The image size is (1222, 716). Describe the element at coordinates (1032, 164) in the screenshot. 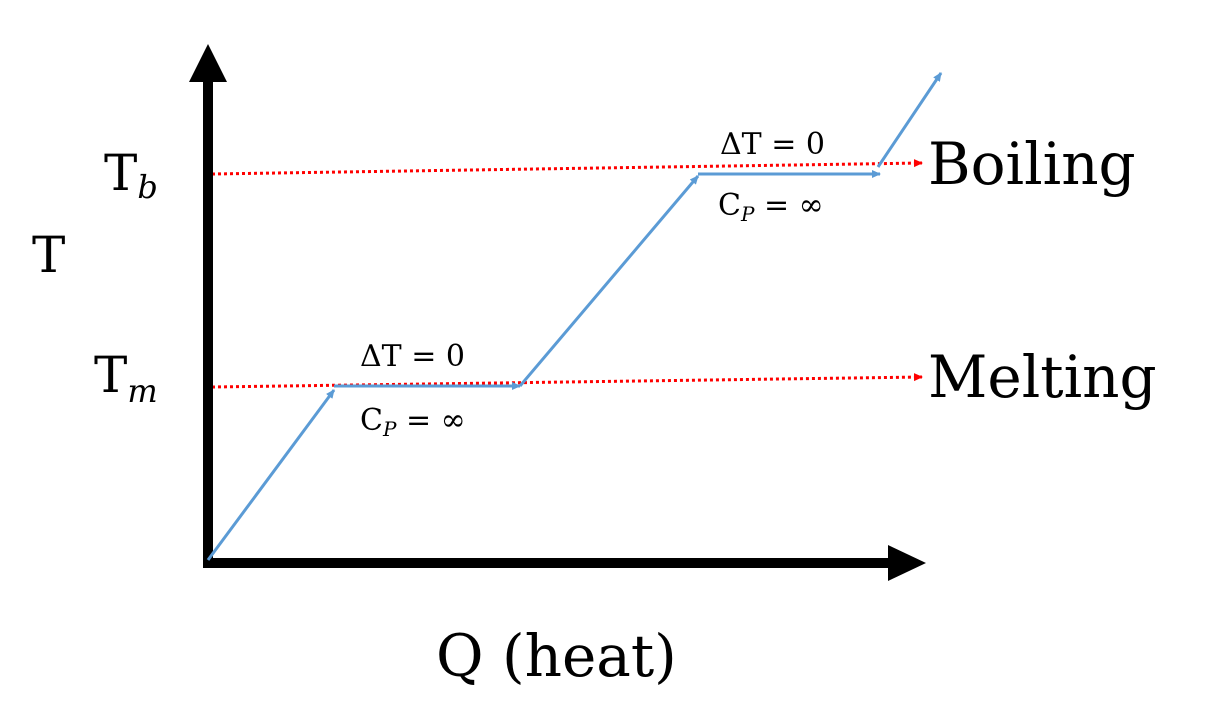

I see `boiling-label: Boiling` at that location.